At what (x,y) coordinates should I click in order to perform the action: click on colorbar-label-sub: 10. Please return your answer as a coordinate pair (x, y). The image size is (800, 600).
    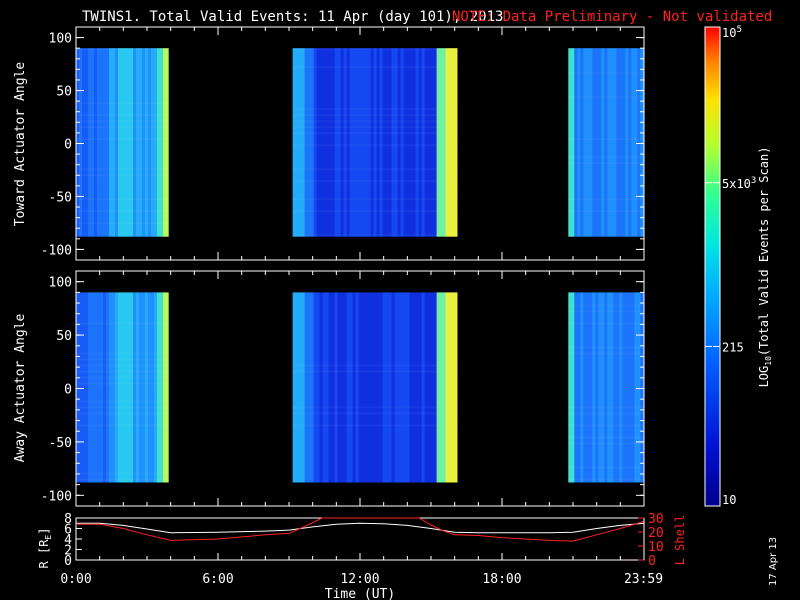
    Looking at the image, I should click on (768, 361).